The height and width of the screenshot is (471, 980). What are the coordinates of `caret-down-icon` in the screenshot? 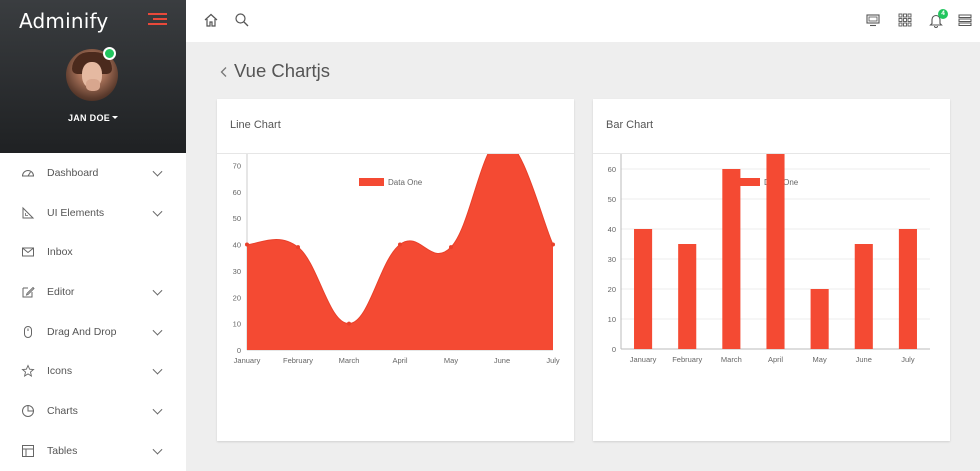 It's located at (115, 118).